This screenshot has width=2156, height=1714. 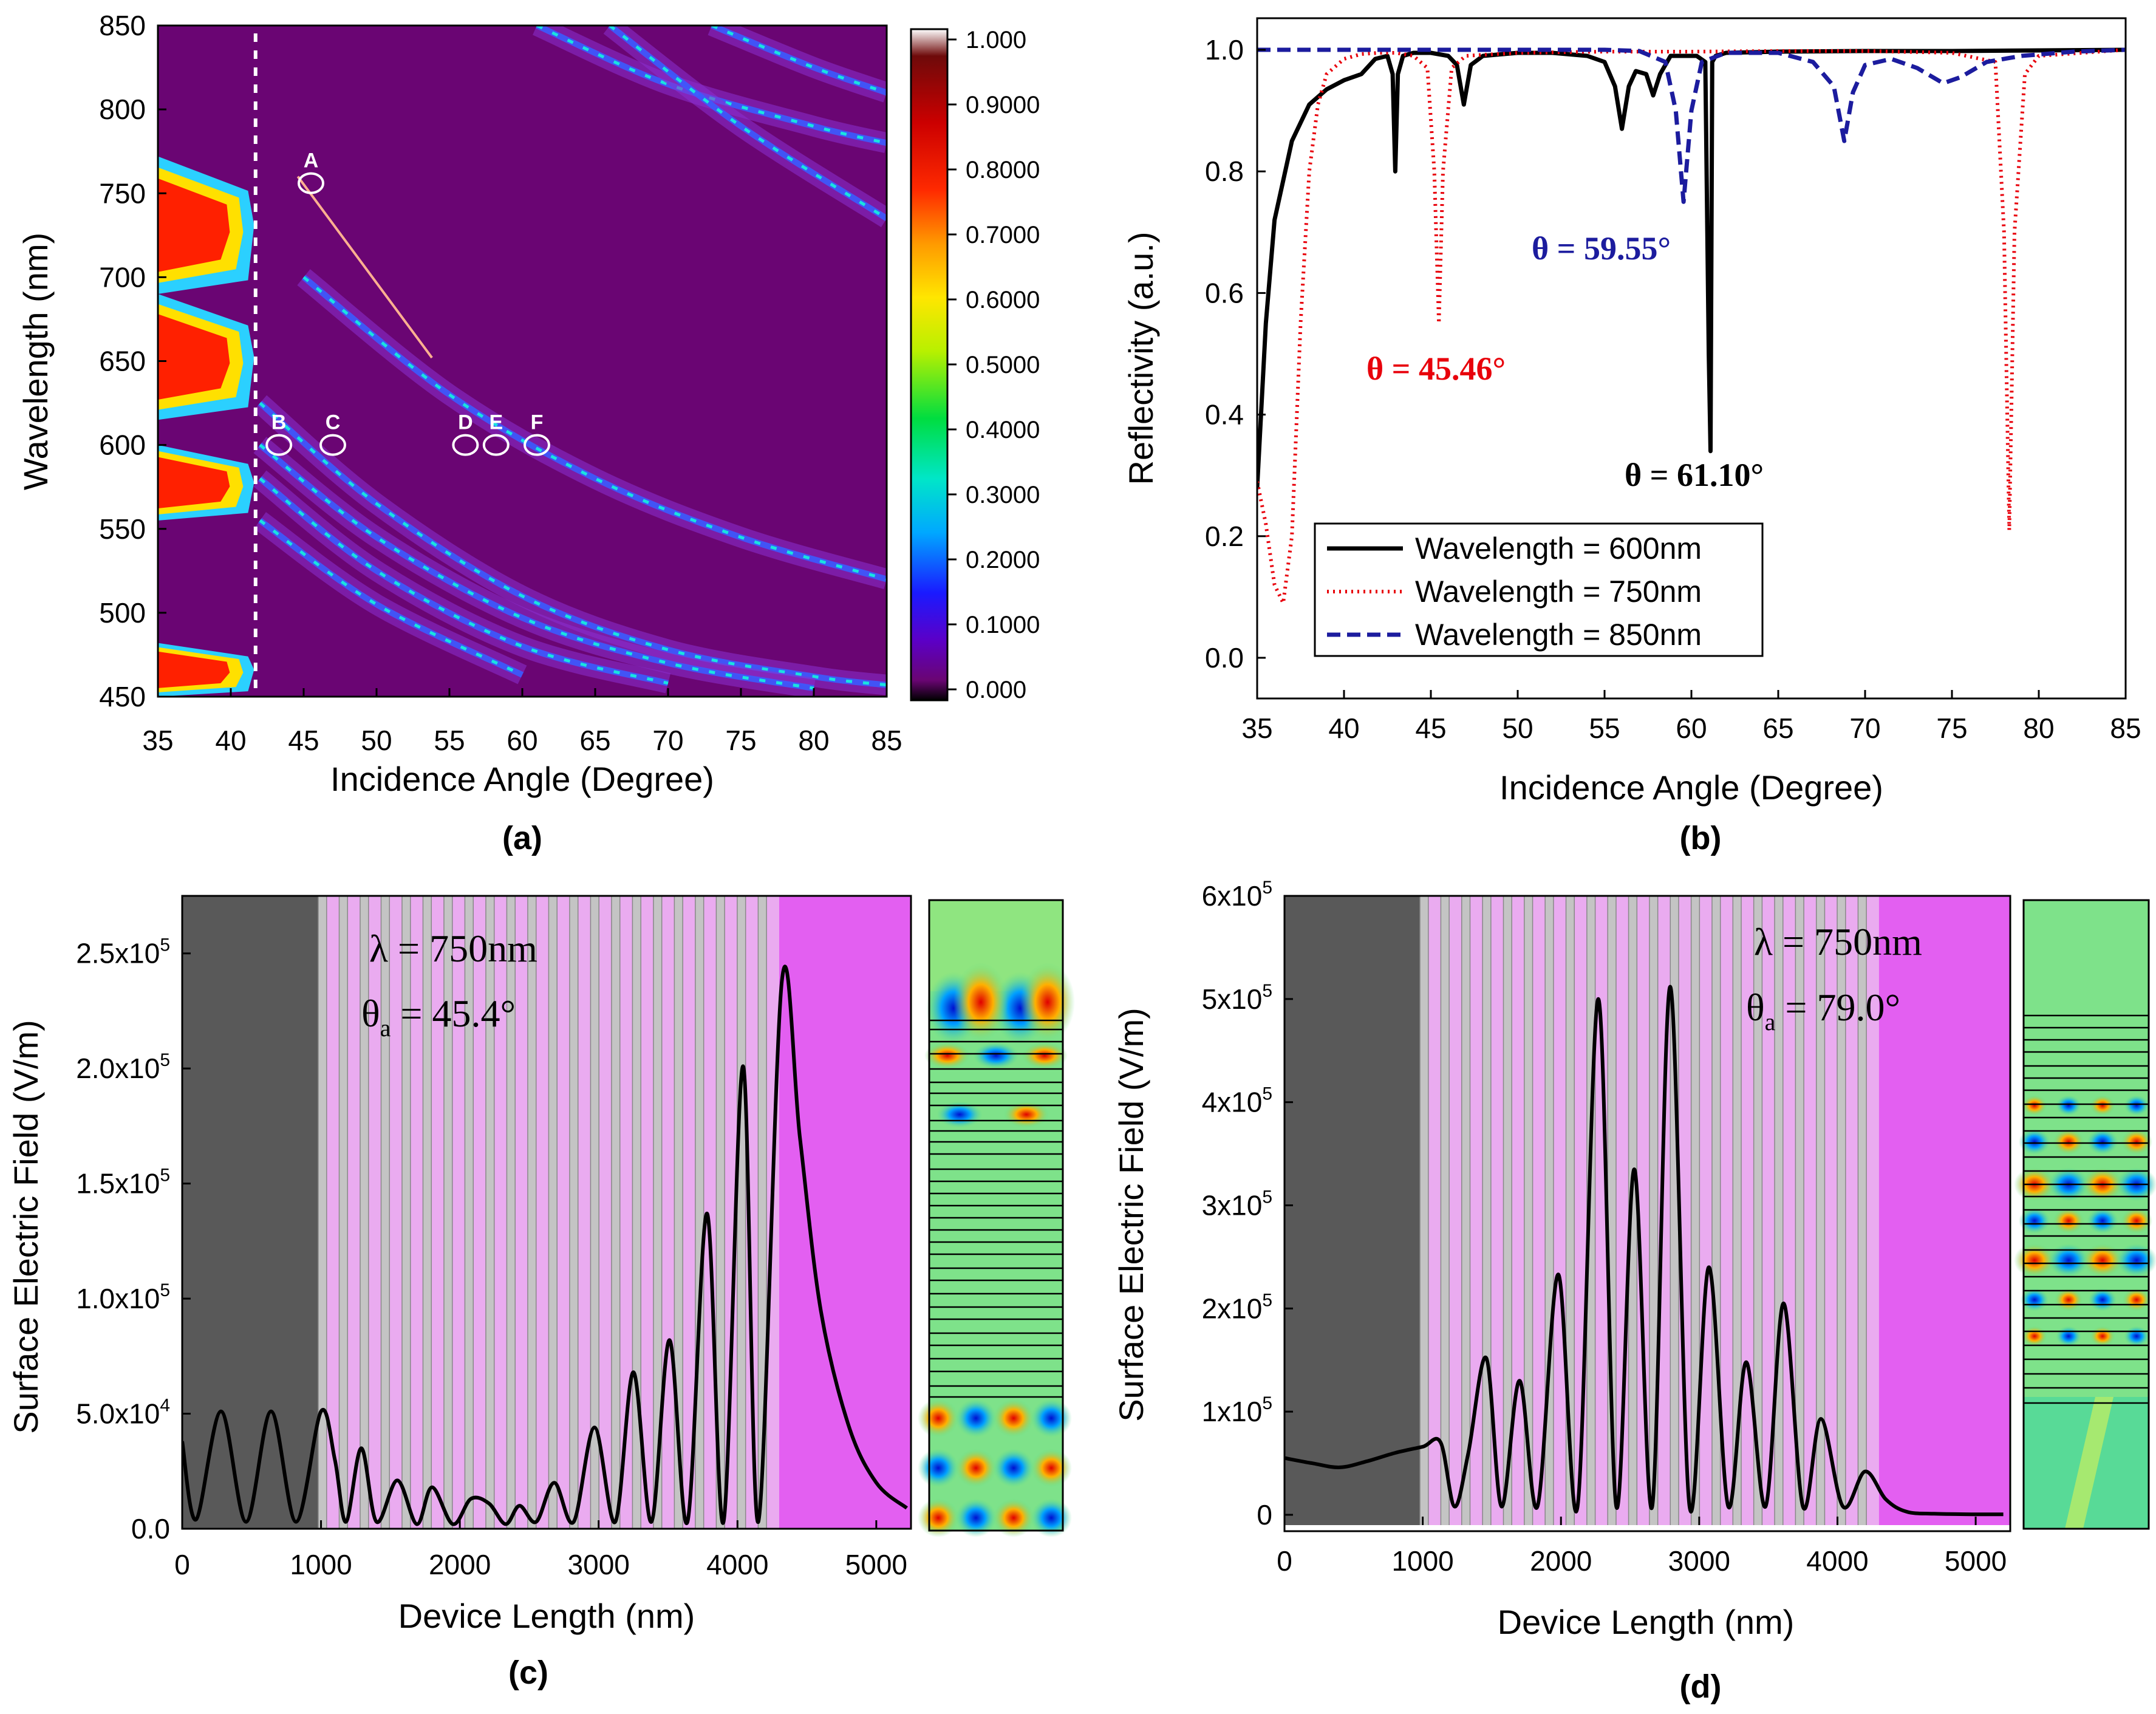 What do you see at coordinates (1003, 365) in the screenshot?
I see `cb-tick-label-5: 0.5000` at bounding box center [1003, 365].